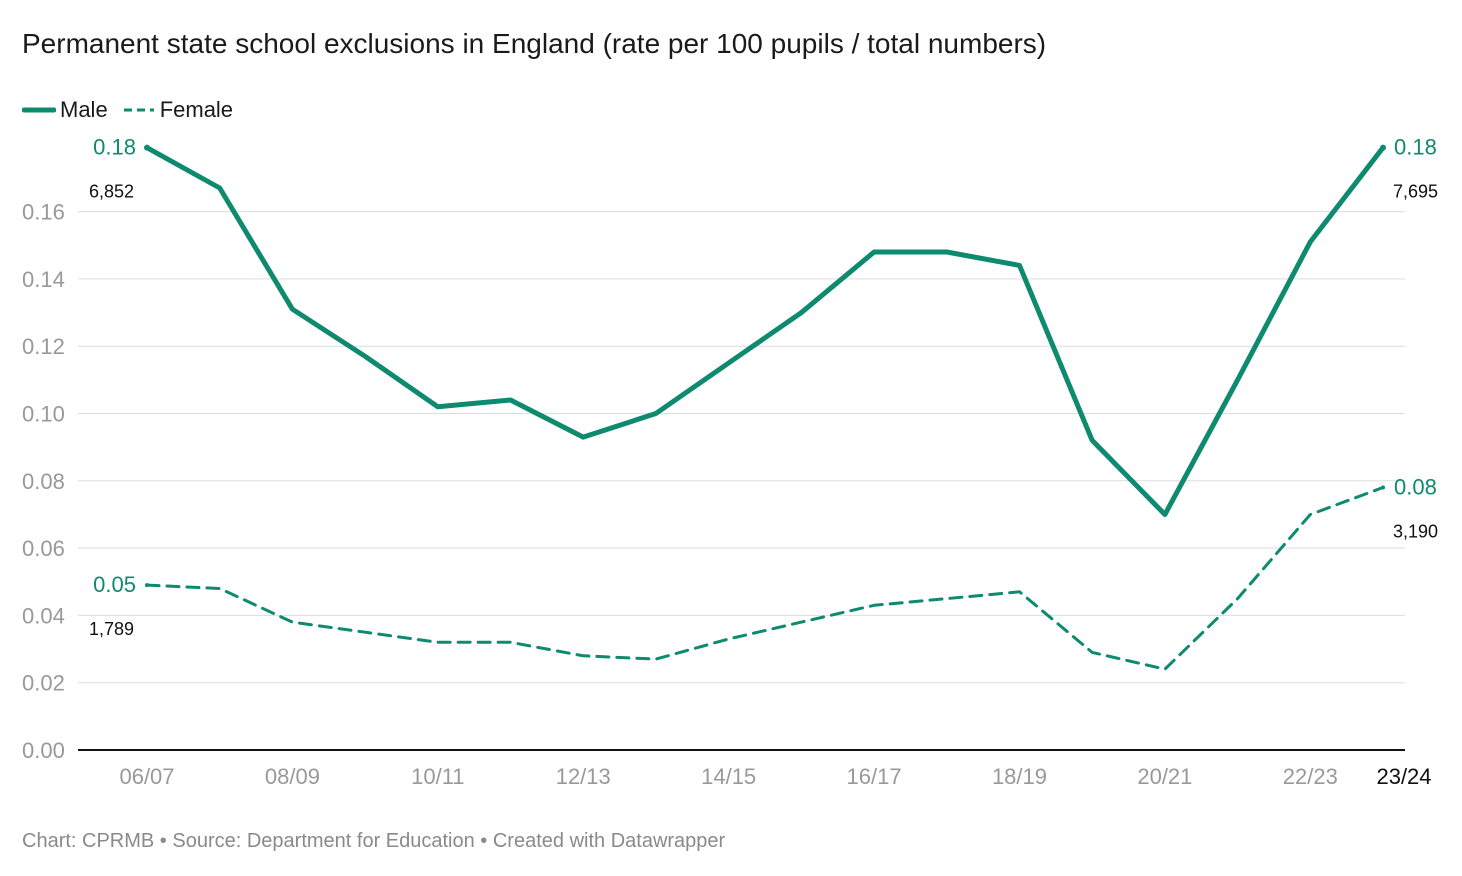  I want to click on x-tick-label: 08/09, so click(292, 776).